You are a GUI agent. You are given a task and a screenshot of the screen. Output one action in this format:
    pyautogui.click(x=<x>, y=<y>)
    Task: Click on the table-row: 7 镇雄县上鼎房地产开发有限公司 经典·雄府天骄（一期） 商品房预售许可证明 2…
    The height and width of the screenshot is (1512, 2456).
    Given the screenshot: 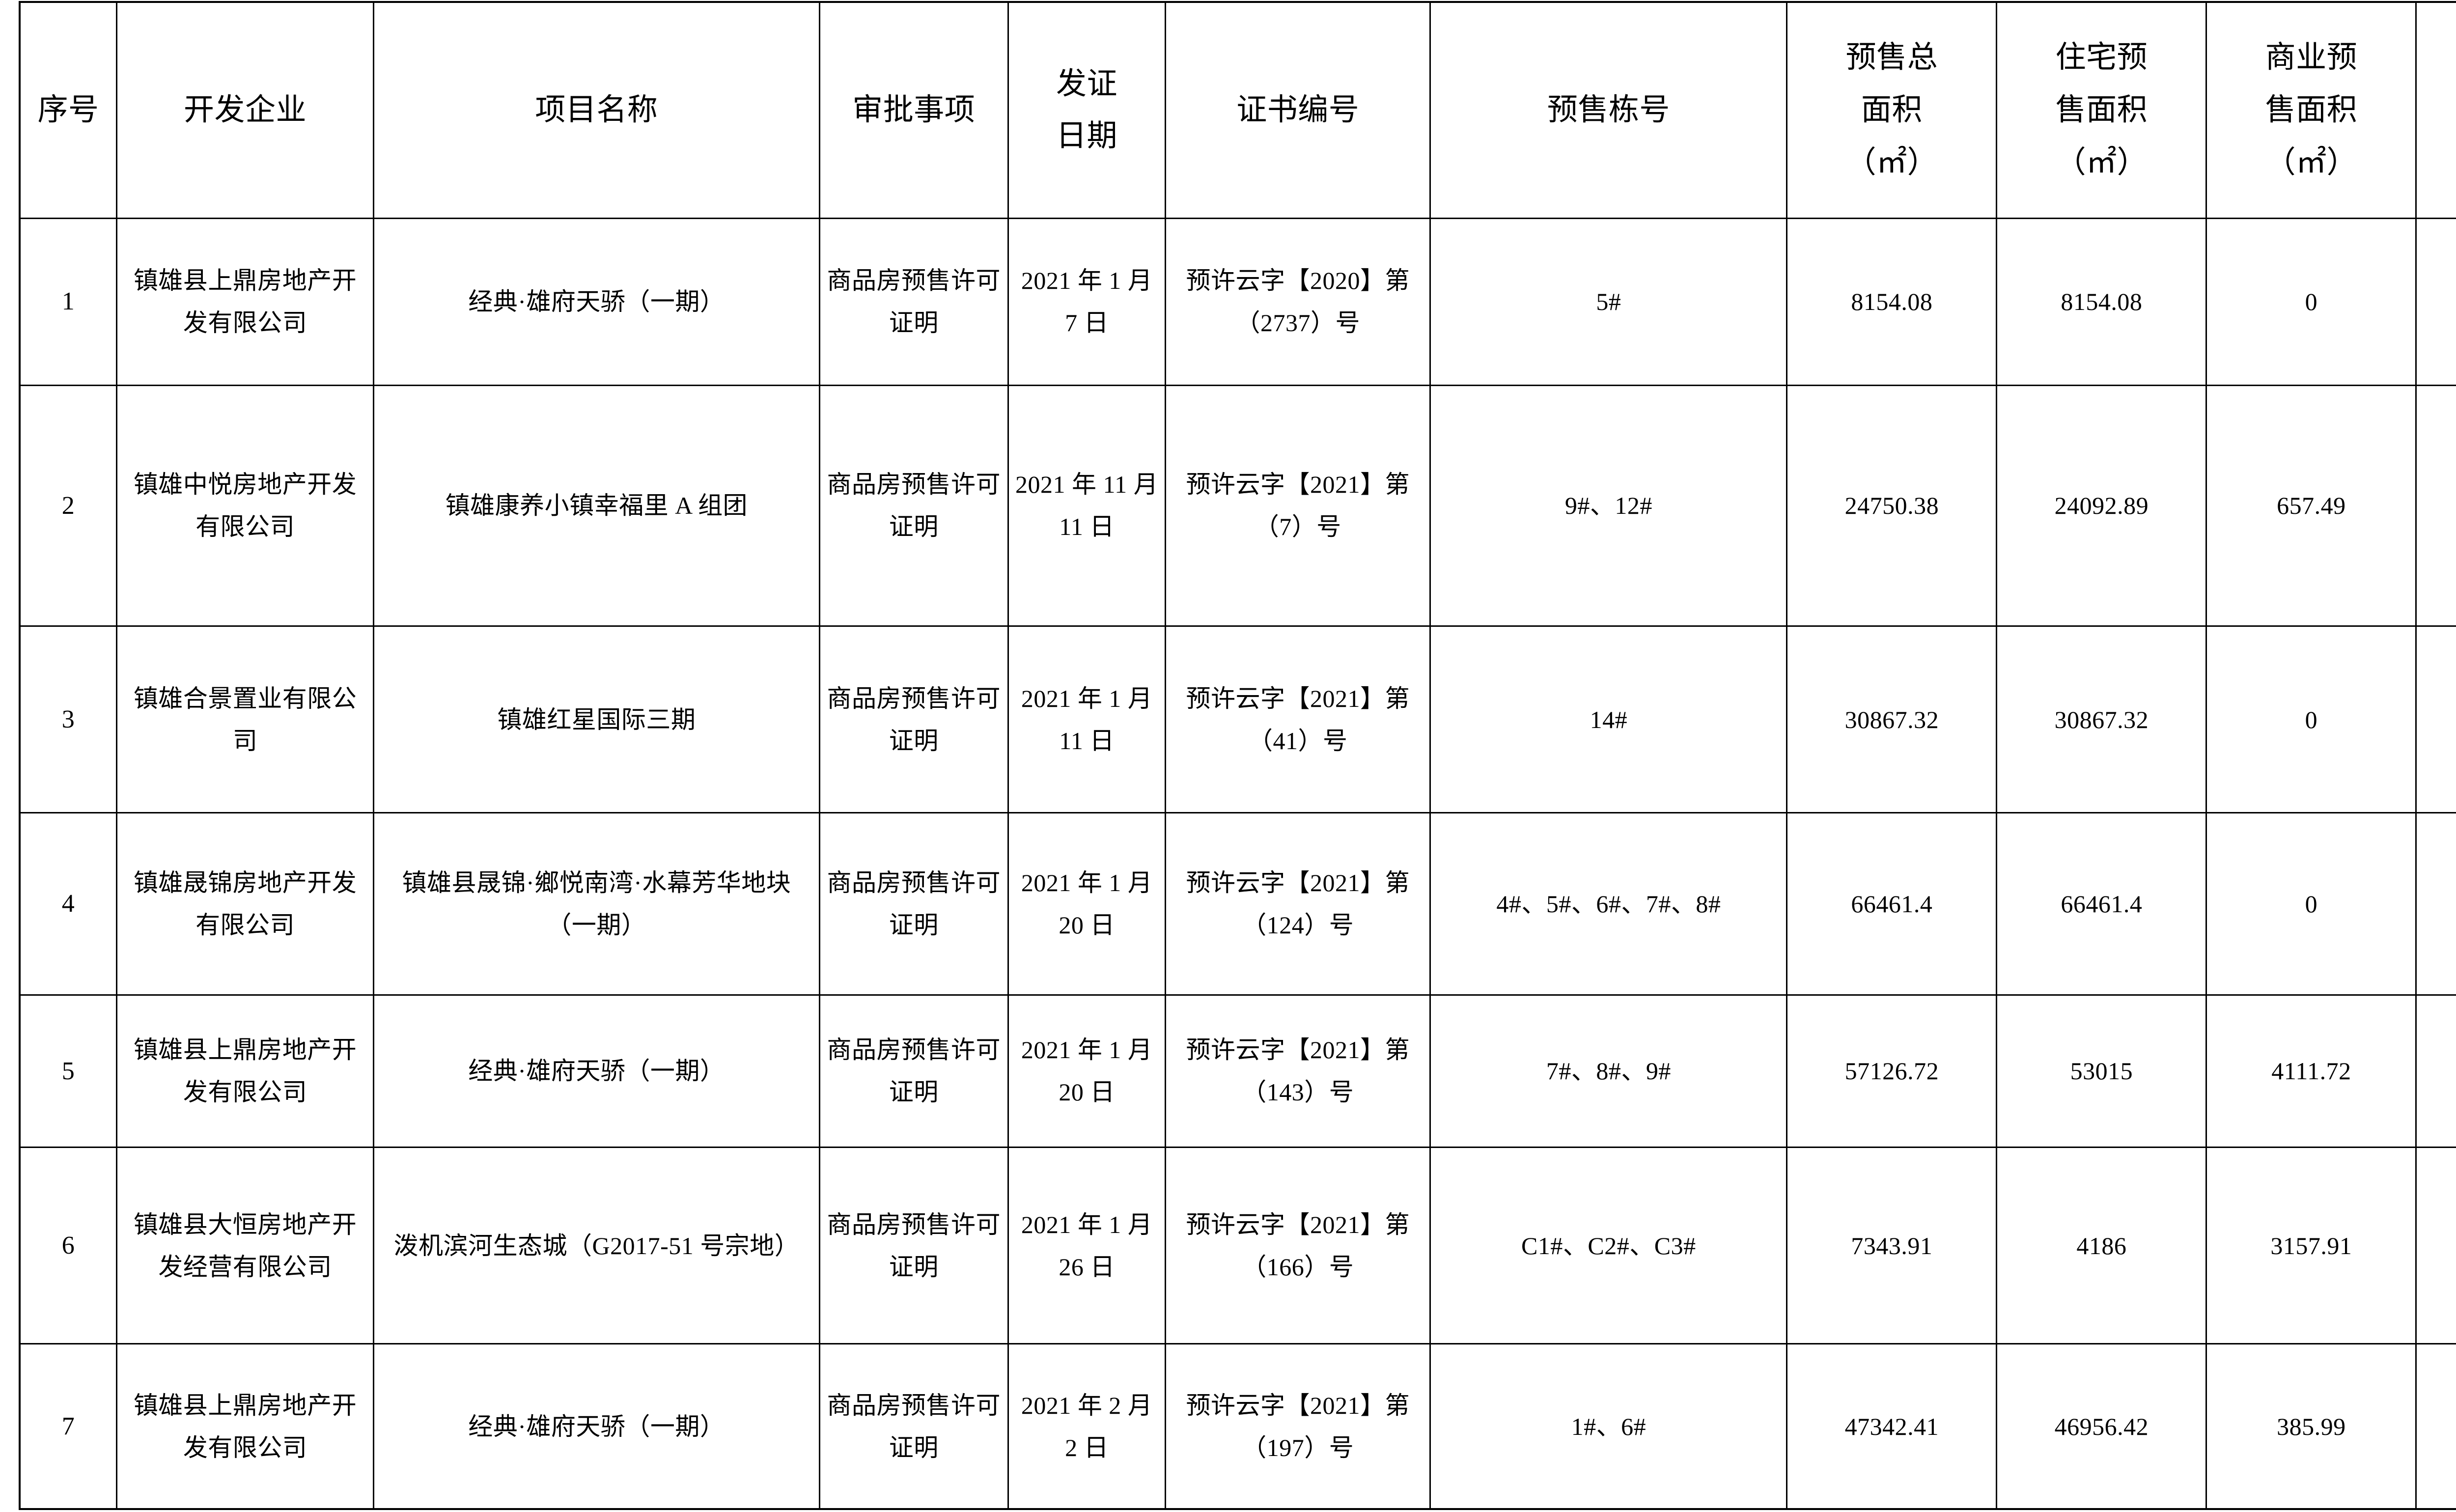 What is the action you would take?
    pyautogui.click(x=1238, y=1426)
    